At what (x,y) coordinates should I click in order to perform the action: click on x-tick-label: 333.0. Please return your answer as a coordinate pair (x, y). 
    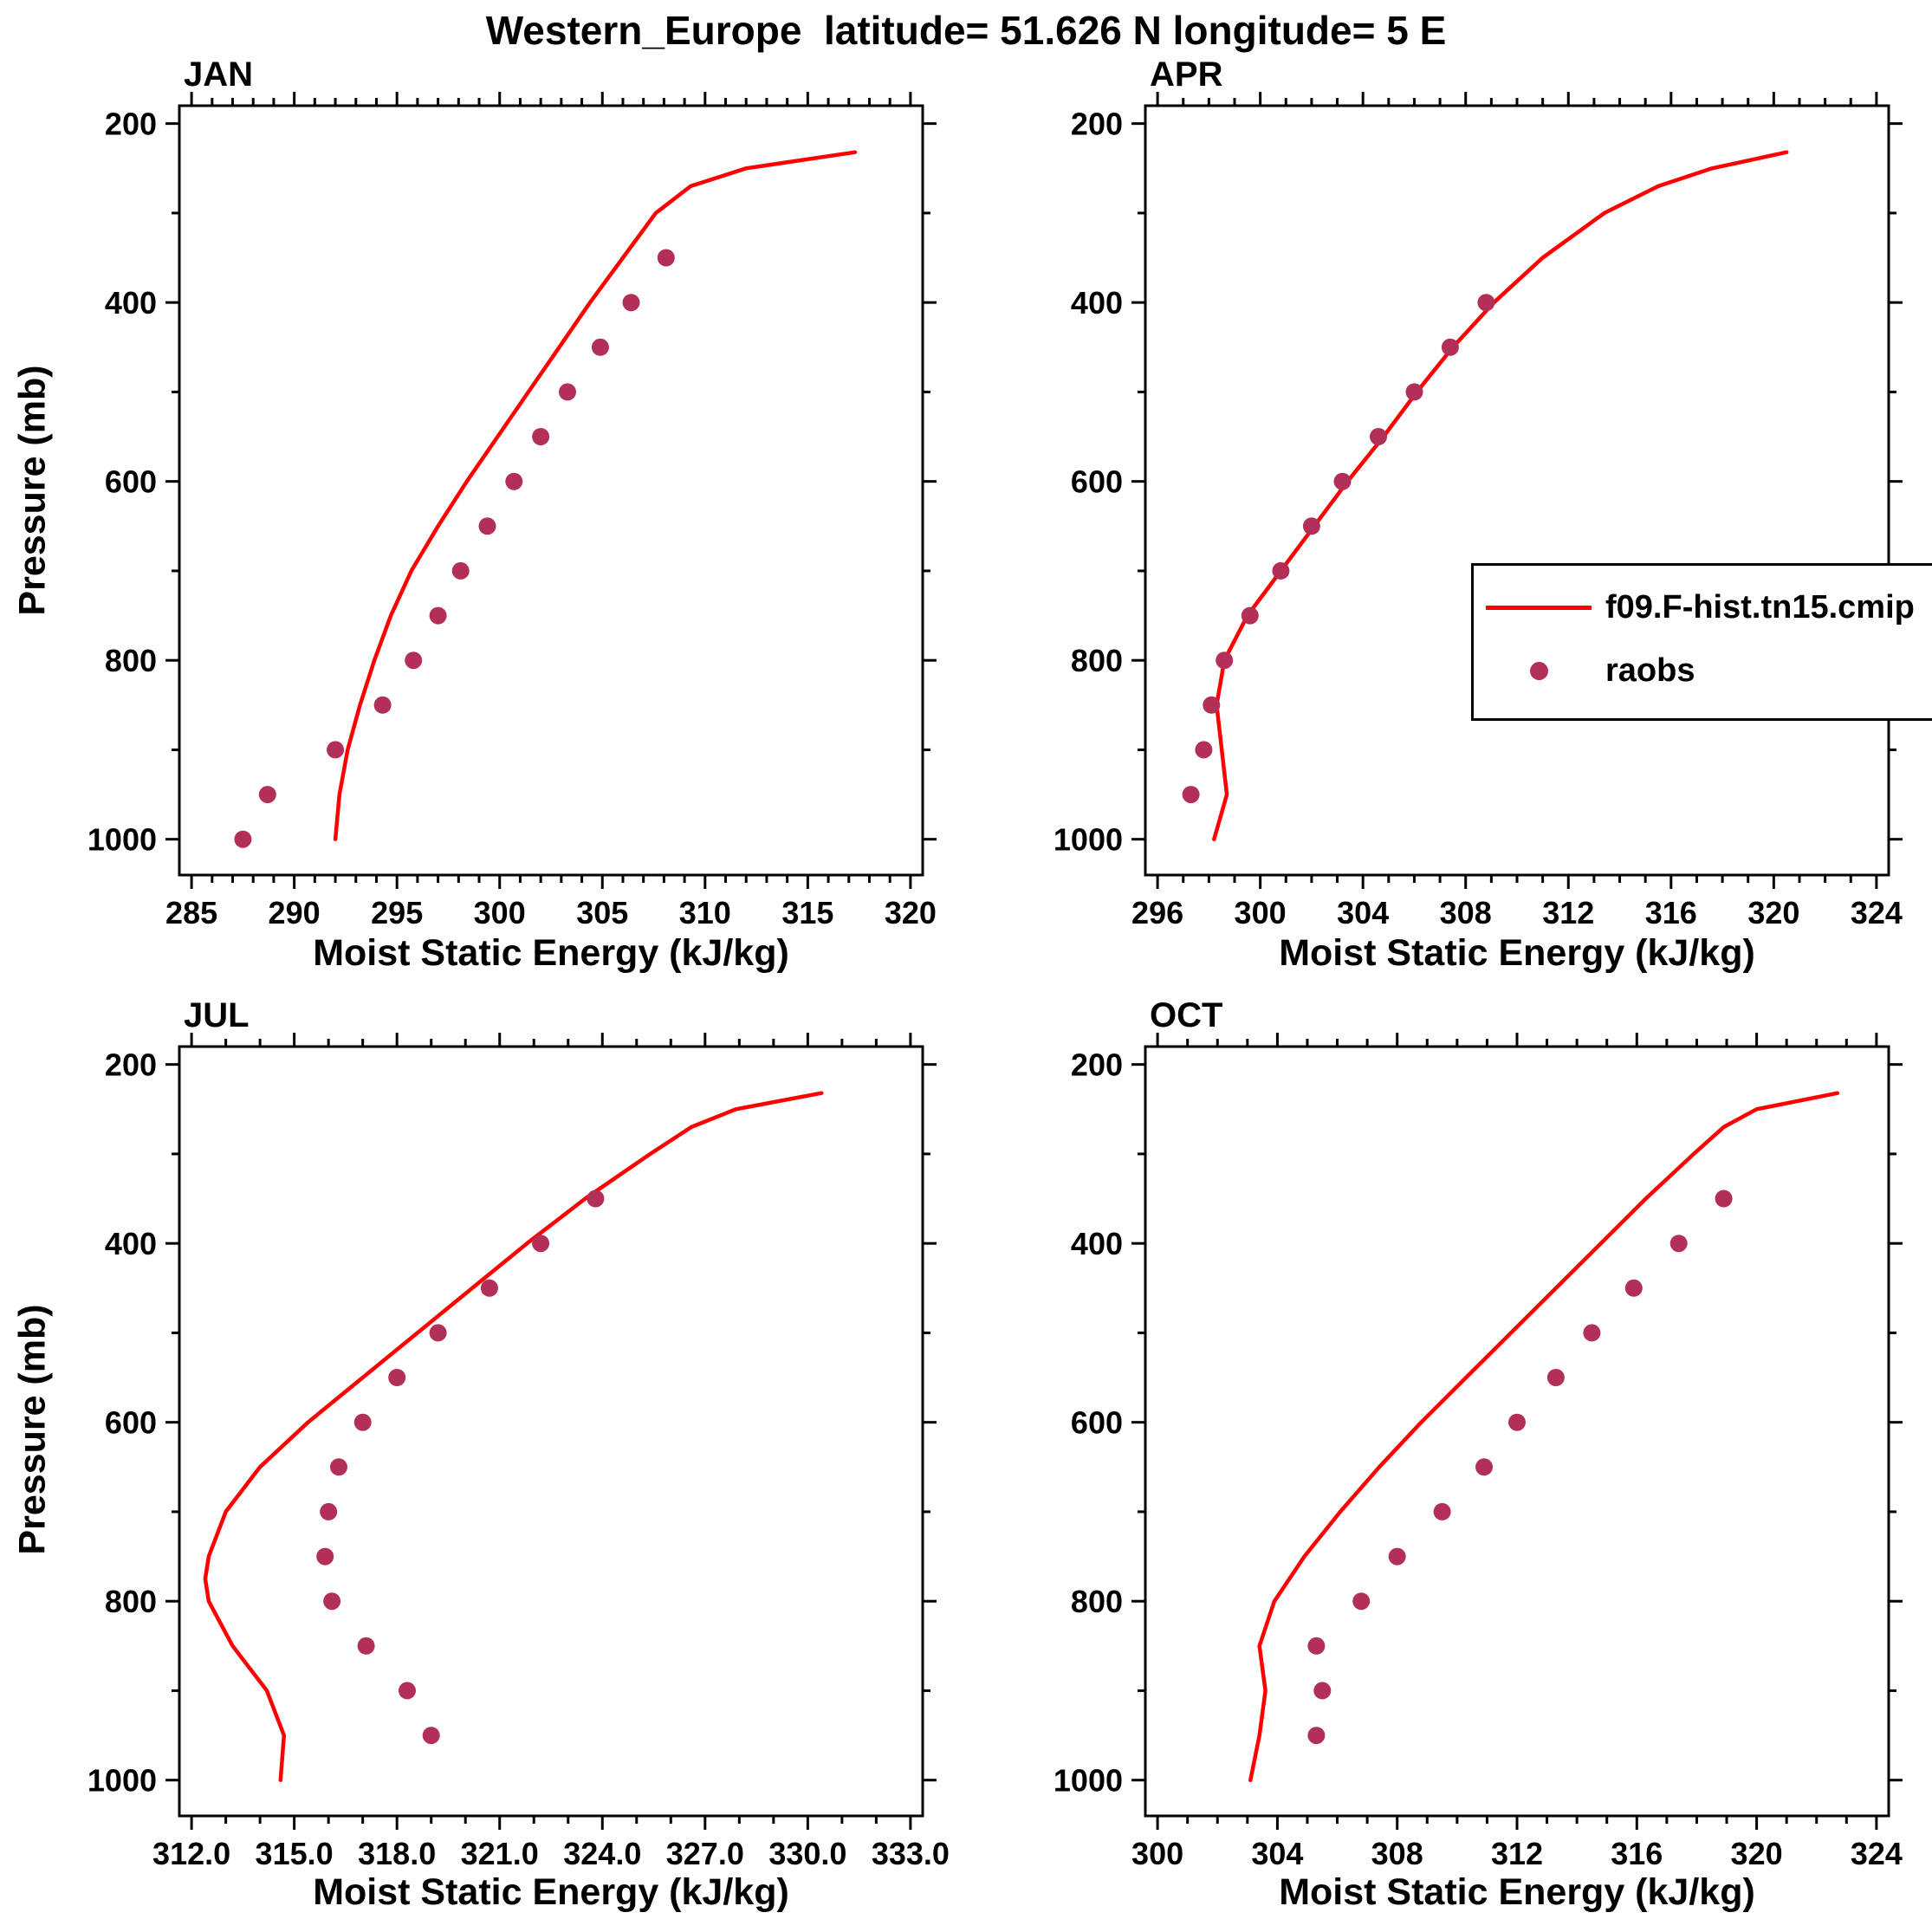
    Looking at the image, I should click on (911, 1853).